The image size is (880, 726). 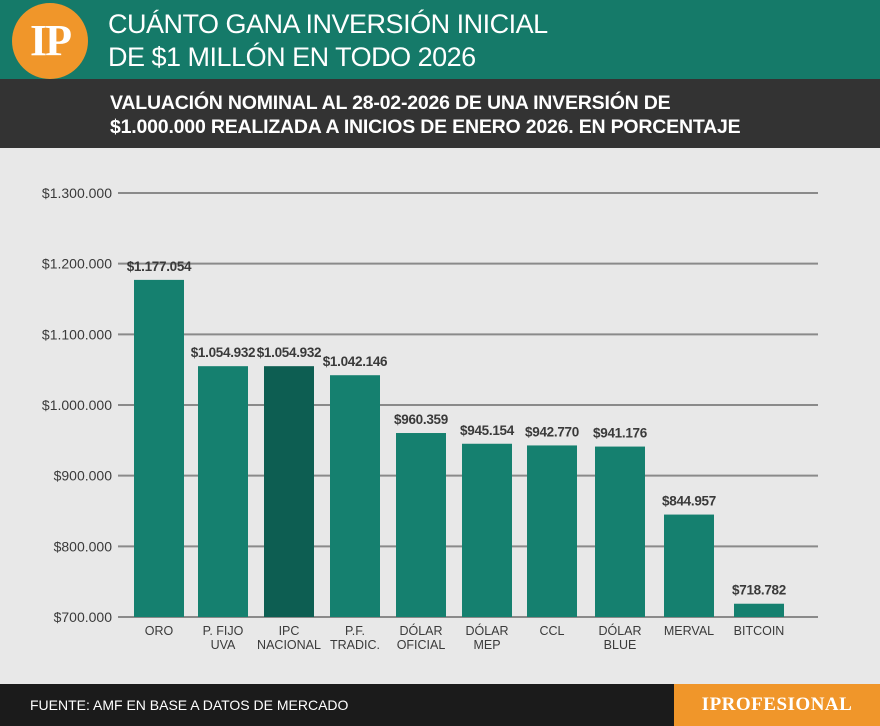 What do you see at coordinates (289, 631) in the screenshot?
I see `category-label: IPC` at bounding box center [289, 631].